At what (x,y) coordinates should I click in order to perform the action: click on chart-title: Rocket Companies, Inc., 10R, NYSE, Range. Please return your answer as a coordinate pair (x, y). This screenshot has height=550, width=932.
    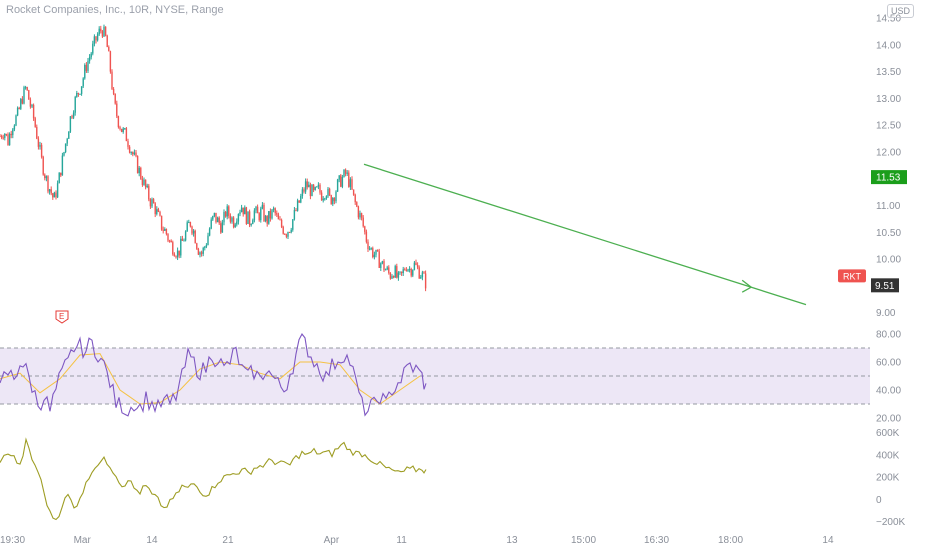
    Looking at the image, I should click on (115, 10).